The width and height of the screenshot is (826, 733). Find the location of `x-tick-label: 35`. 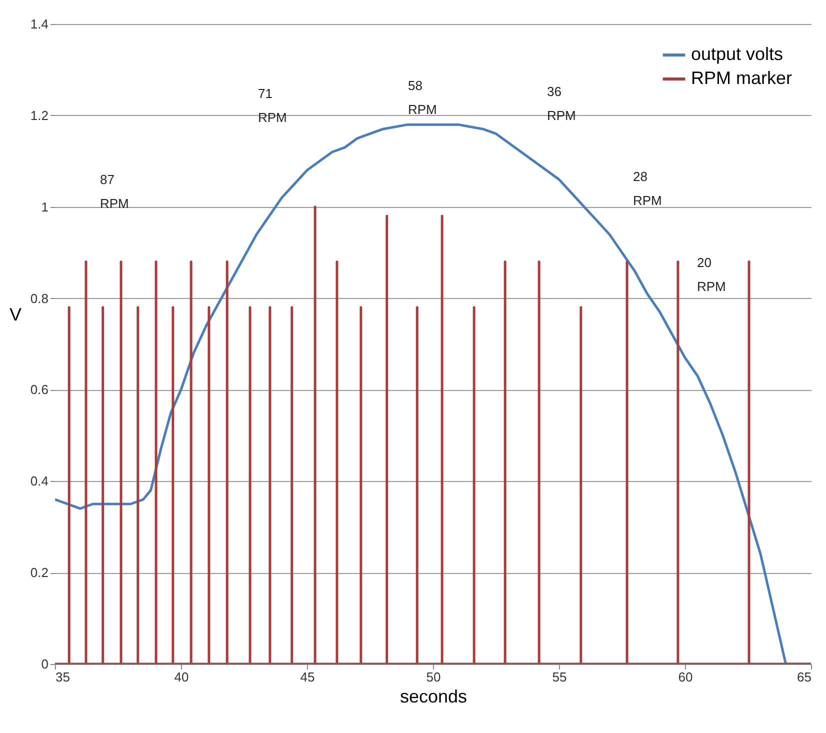

x-tick-label: 35 is located at coordinates (63, 677).